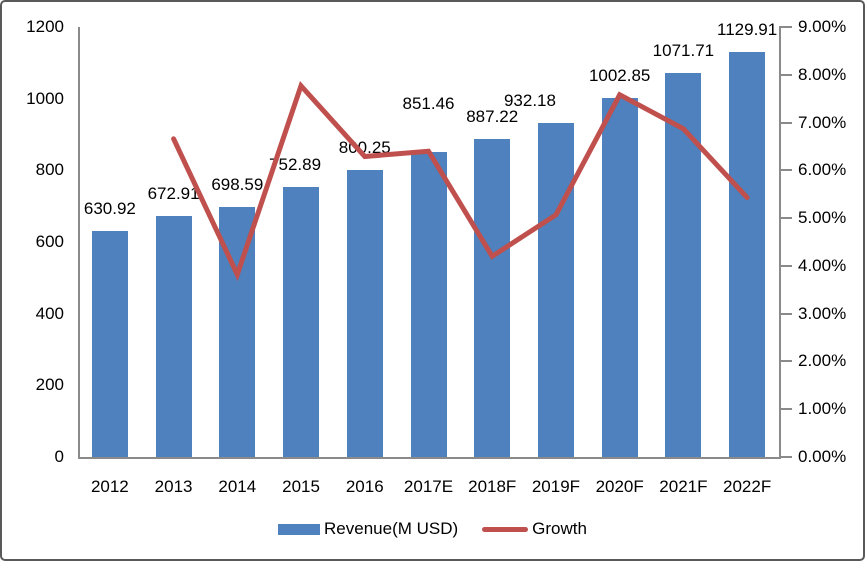 The height and width of the screenshot is (561, 865). I want to click on left-axis-tick-label: 400, so click(49, 313).